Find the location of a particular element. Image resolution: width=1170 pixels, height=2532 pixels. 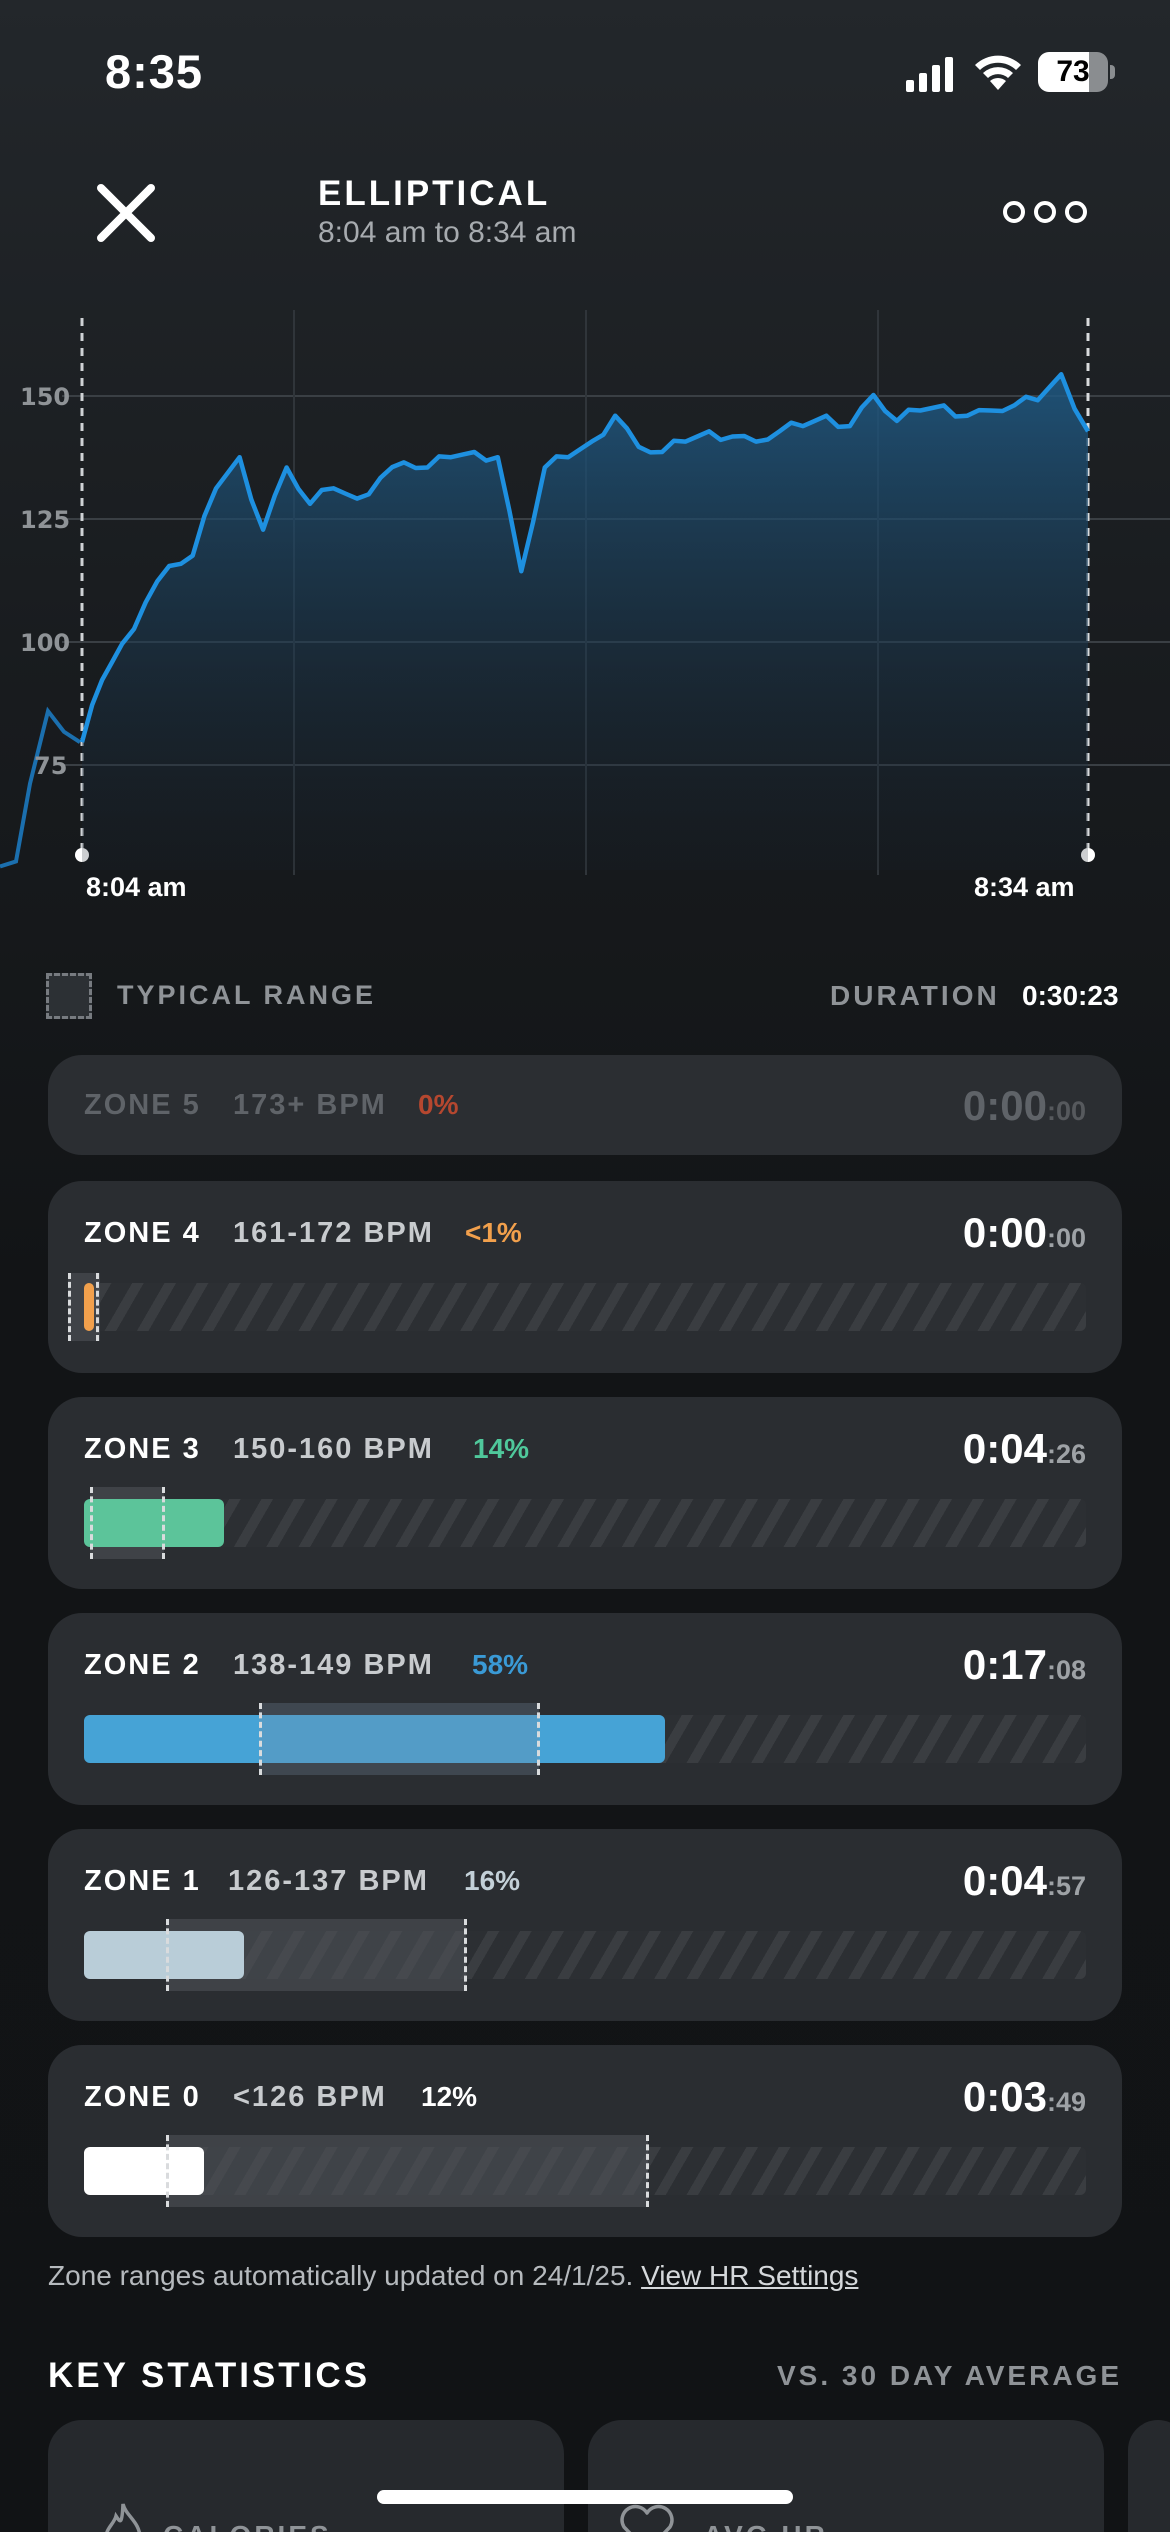

chart-end-time: 8:34 am is located at coordinates (1024, 887).